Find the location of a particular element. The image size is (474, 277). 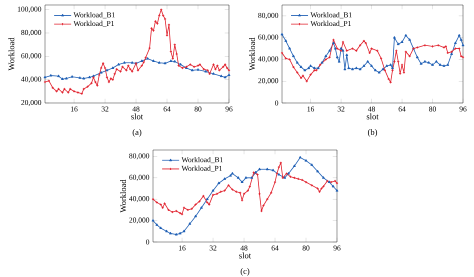

text: (a) is located at coordinates (137, 133).